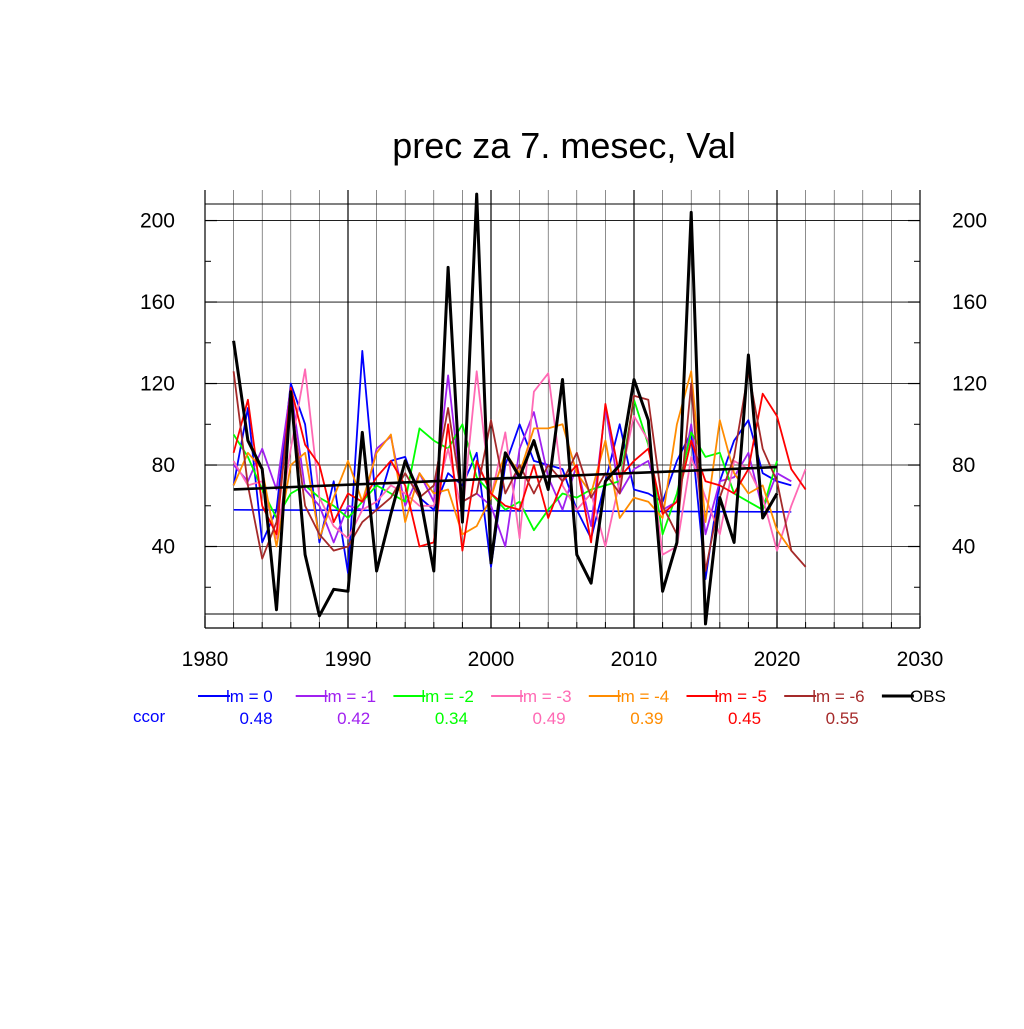  Describe the element at coordinates (969, 302) in the screenshot. I see `y-tick-label-right: 160` at that location.